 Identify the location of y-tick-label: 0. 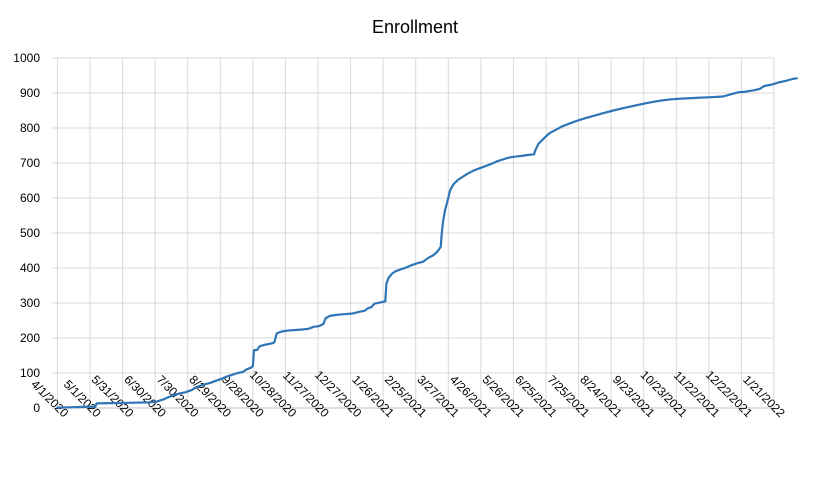
(36, 408).